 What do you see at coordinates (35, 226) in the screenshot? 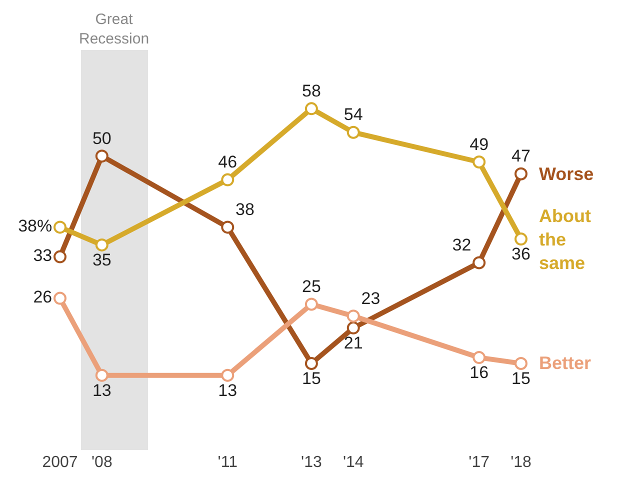
I see `data-label: 38%` at bounding box center [35, 226].